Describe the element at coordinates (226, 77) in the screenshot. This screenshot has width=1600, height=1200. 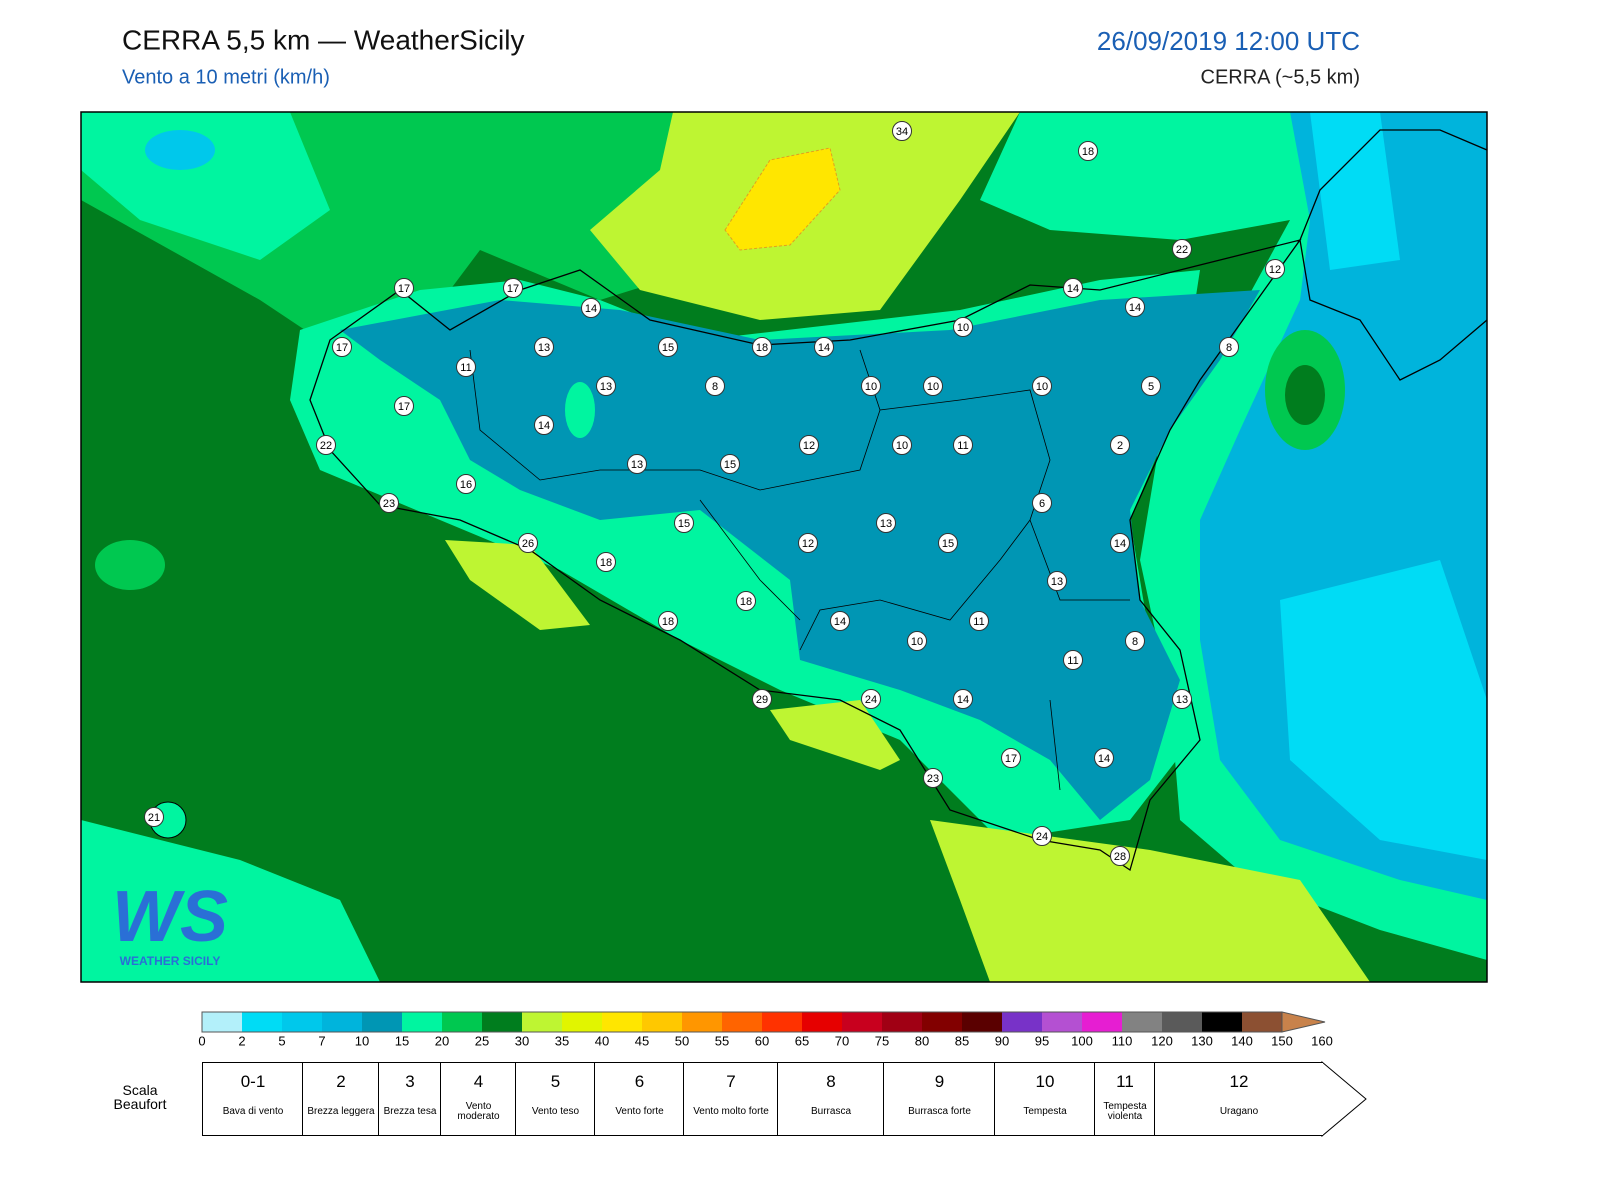
I see `subtitle: Vento a 10 metri (km/h)` at that location.